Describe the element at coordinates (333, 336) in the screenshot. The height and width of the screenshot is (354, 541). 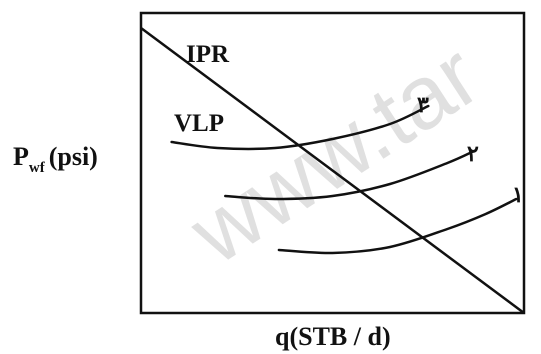
I see `x-axis-label: q(STB / d)` at that location.